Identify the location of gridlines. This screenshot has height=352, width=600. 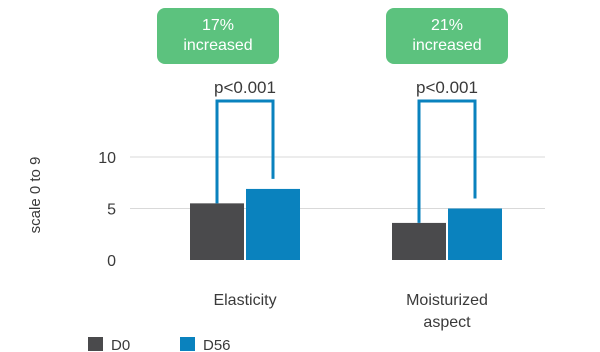
(337, 182).